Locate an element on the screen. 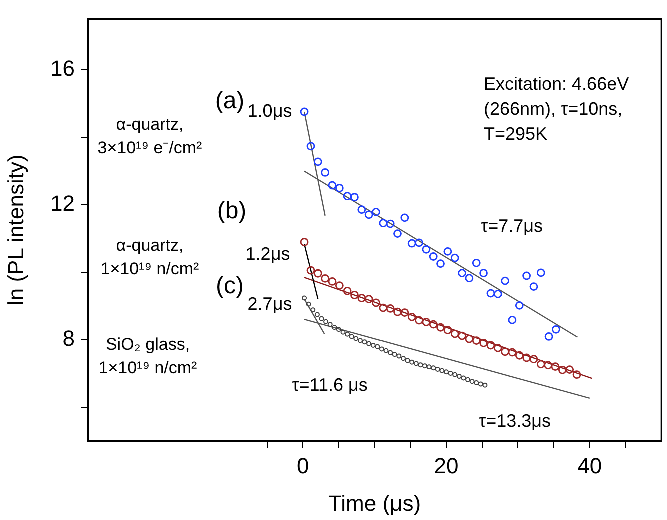  annotation: α-quartz, 1×10¹⁹ n/cm² is located at coordinates (150, 257).